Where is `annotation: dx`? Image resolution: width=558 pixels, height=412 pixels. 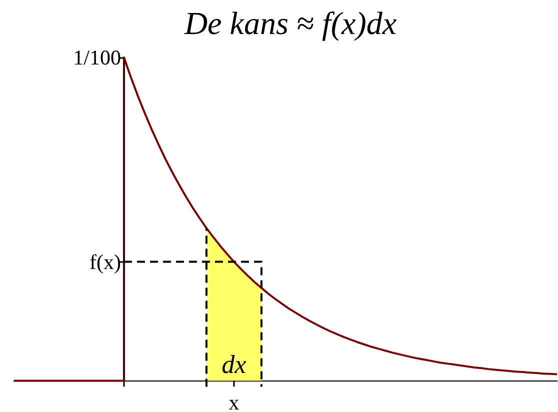 annotation: dx is located at coordinates (234, 365).